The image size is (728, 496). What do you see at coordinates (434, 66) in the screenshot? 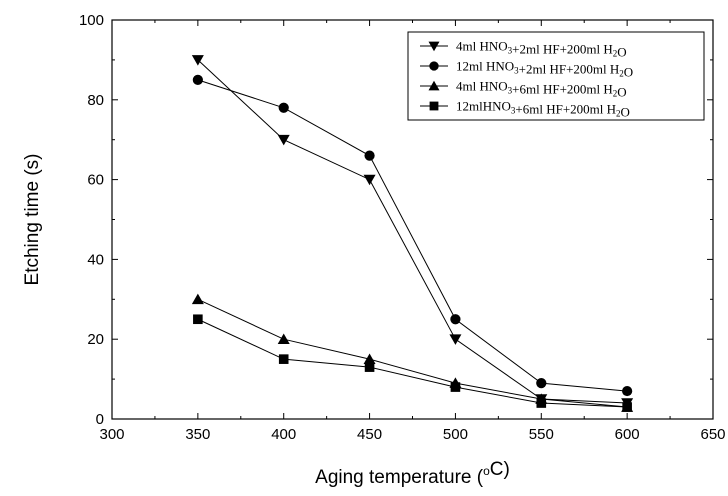
I see `legend-marker-circle` at bounding box center [434, 66].